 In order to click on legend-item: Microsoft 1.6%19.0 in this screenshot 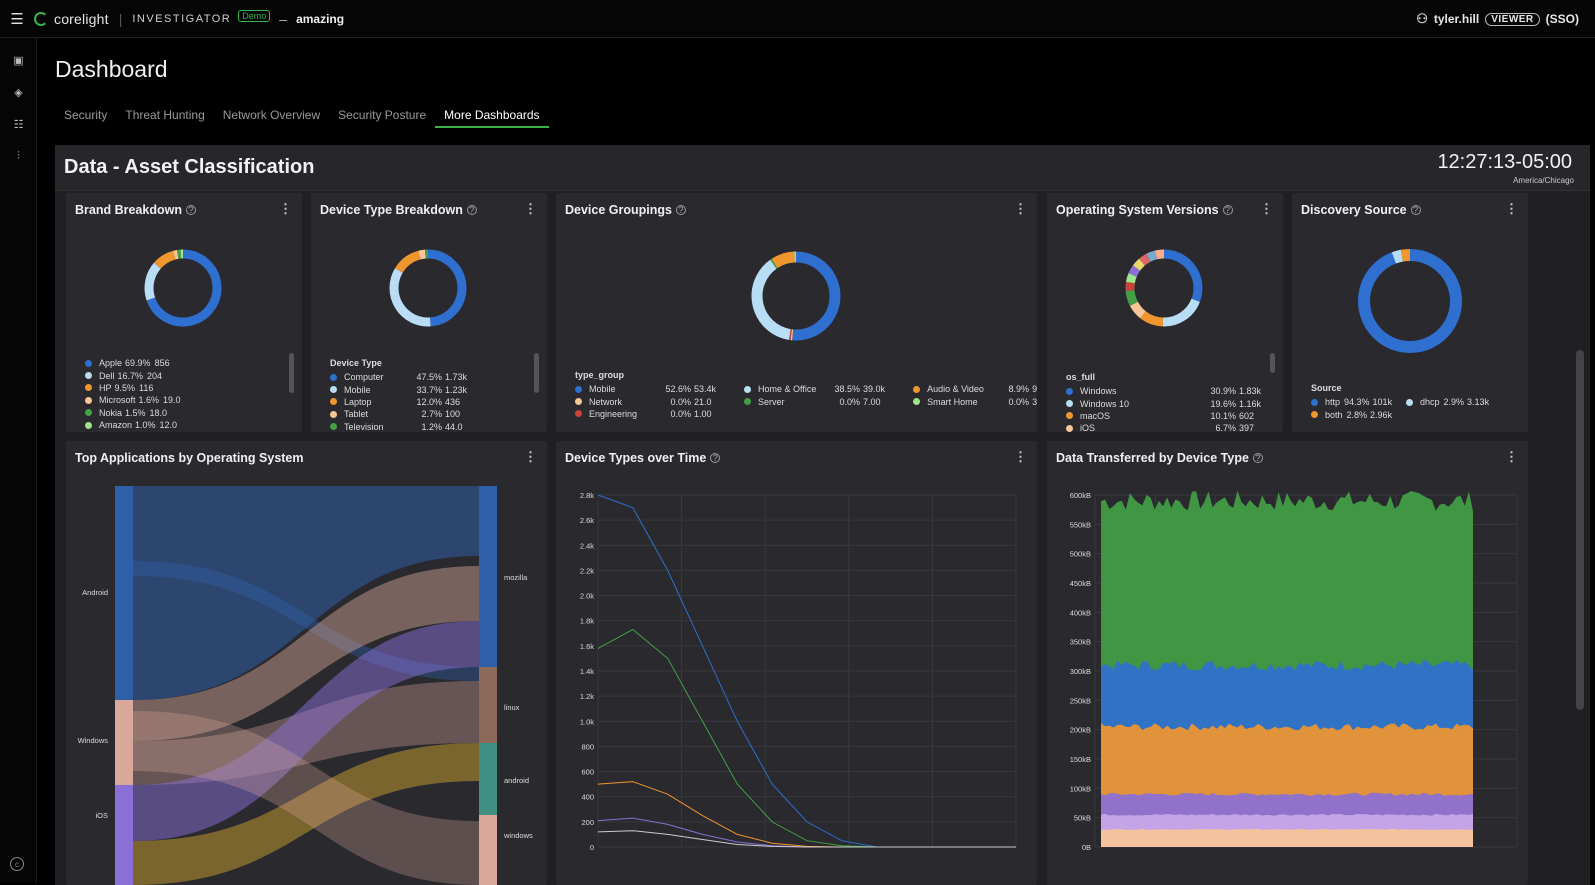, I will do `click(133, 400)`.